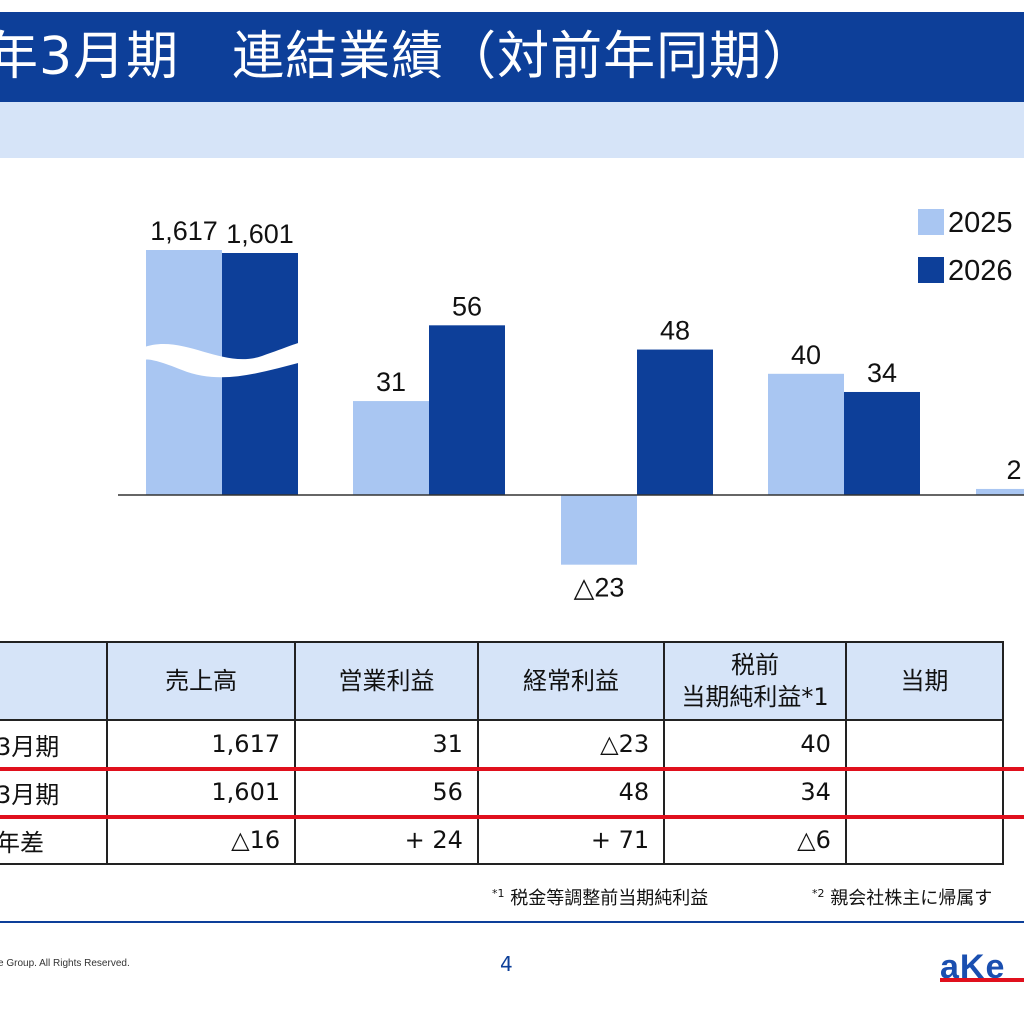 The image size is (1024, 1024). Describe the element at coordinates (201, 744) in the screenshot. I see `cell: 1,617` at that location.